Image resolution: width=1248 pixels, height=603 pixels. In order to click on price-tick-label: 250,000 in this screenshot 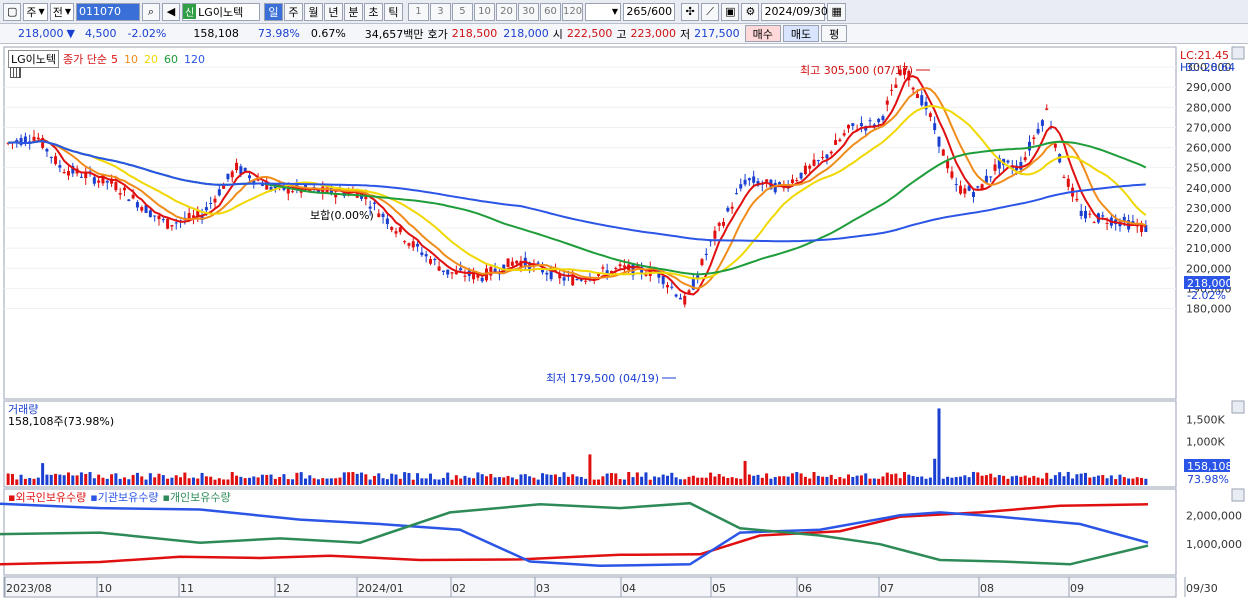, I will do `click(1209, 168)`.